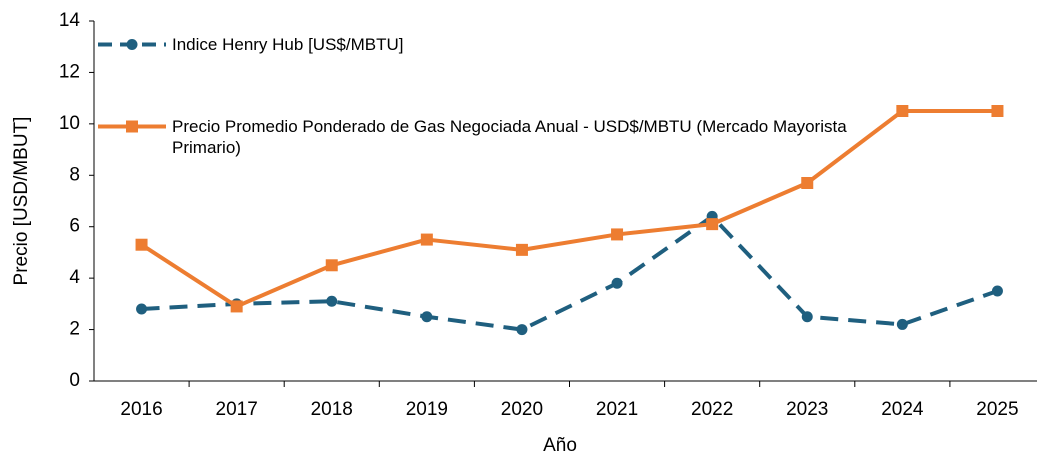  What do you see at coordinates (74, 174) in the screenshot?
I see `y-tick-label: 8` at bounding box center [74, 174].